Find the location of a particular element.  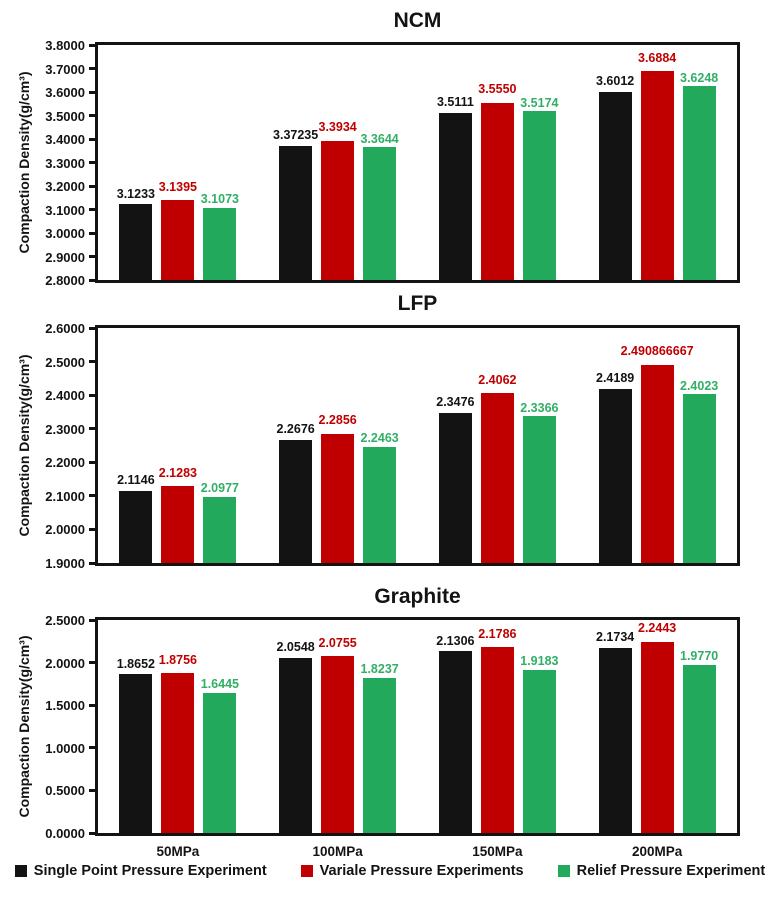

bar-value-label: 3.5111 is located at coordinates (455, 102).